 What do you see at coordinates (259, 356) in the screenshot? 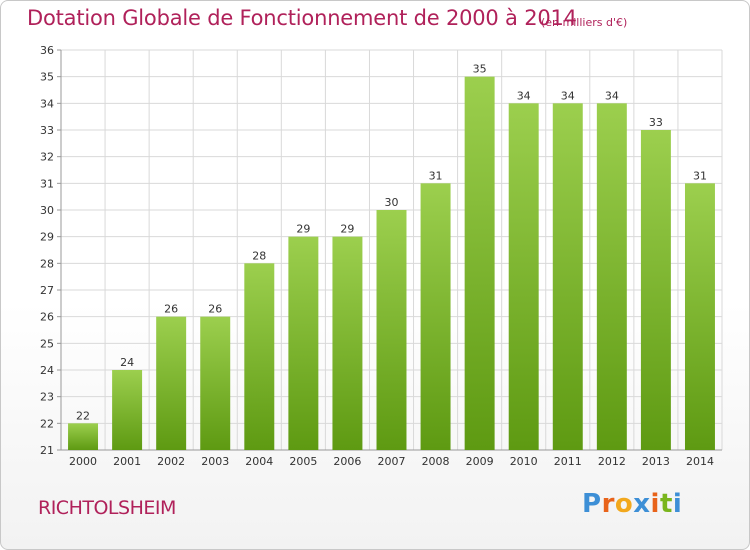
I see `bar-2004` at bounding box center [259, 356].